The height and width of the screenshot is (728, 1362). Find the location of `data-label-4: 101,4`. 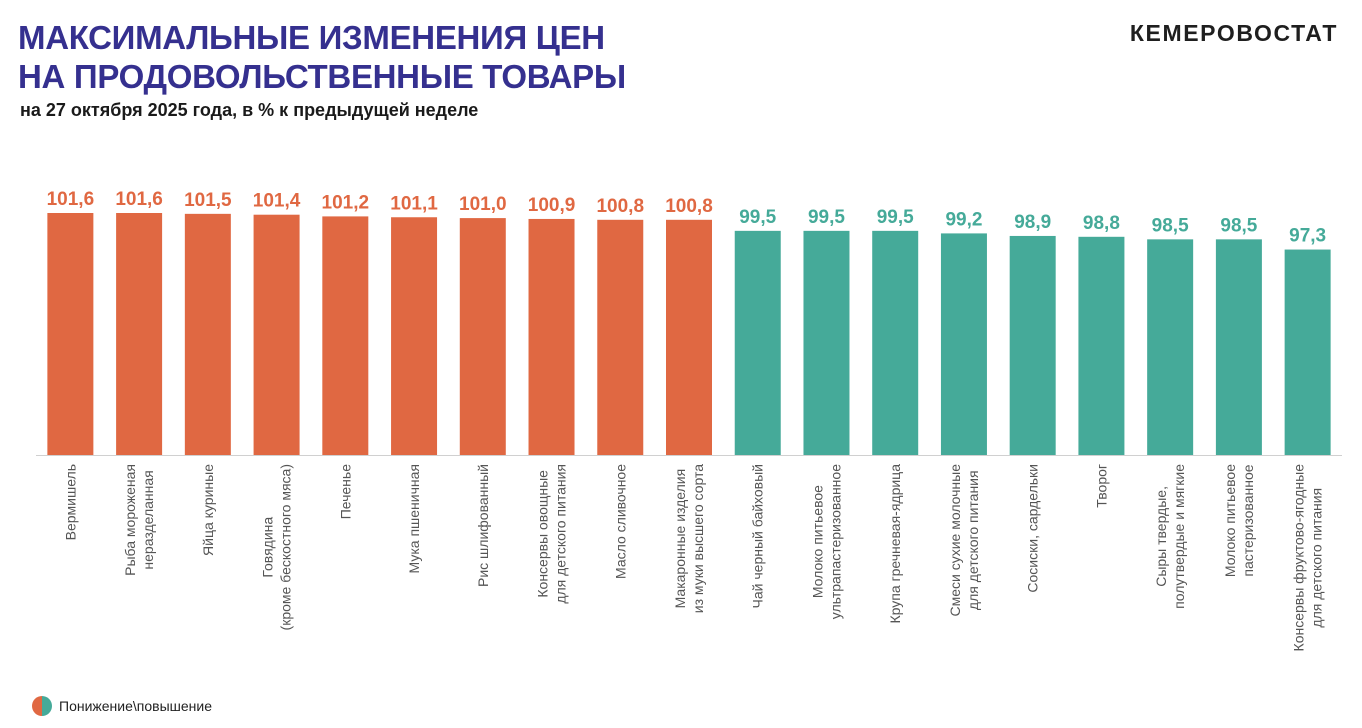

data-label-4: 101,4 is located at coordinates (277, 201).